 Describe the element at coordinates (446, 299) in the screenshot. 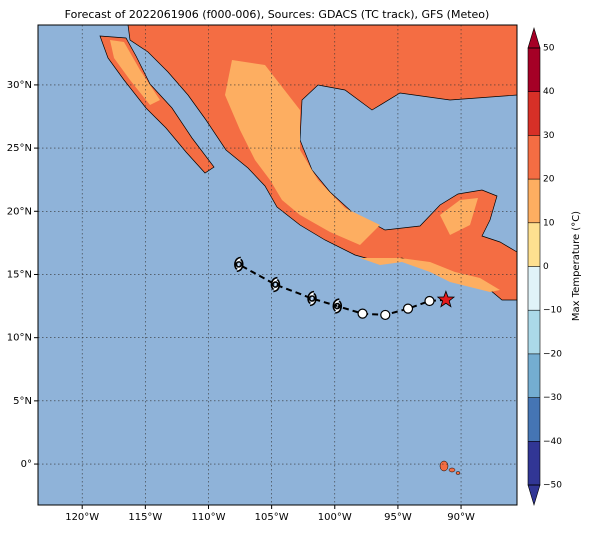

I see `current-position` at that location.